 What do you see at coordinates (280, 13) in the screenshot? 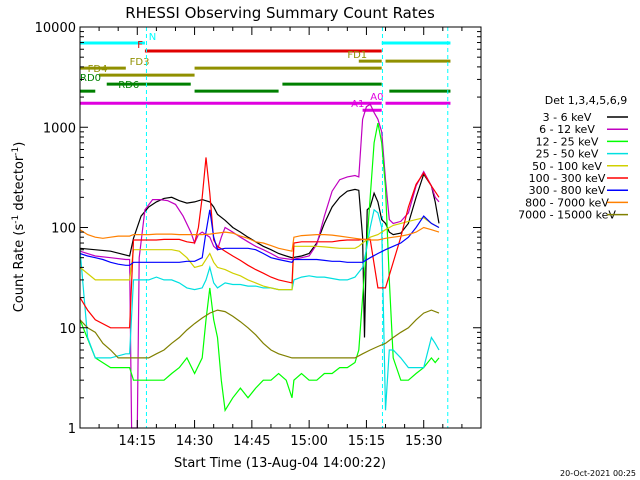
I see `chart-title: RHESSI Observing Summary Count Rates` at bounding box center [280, 13].